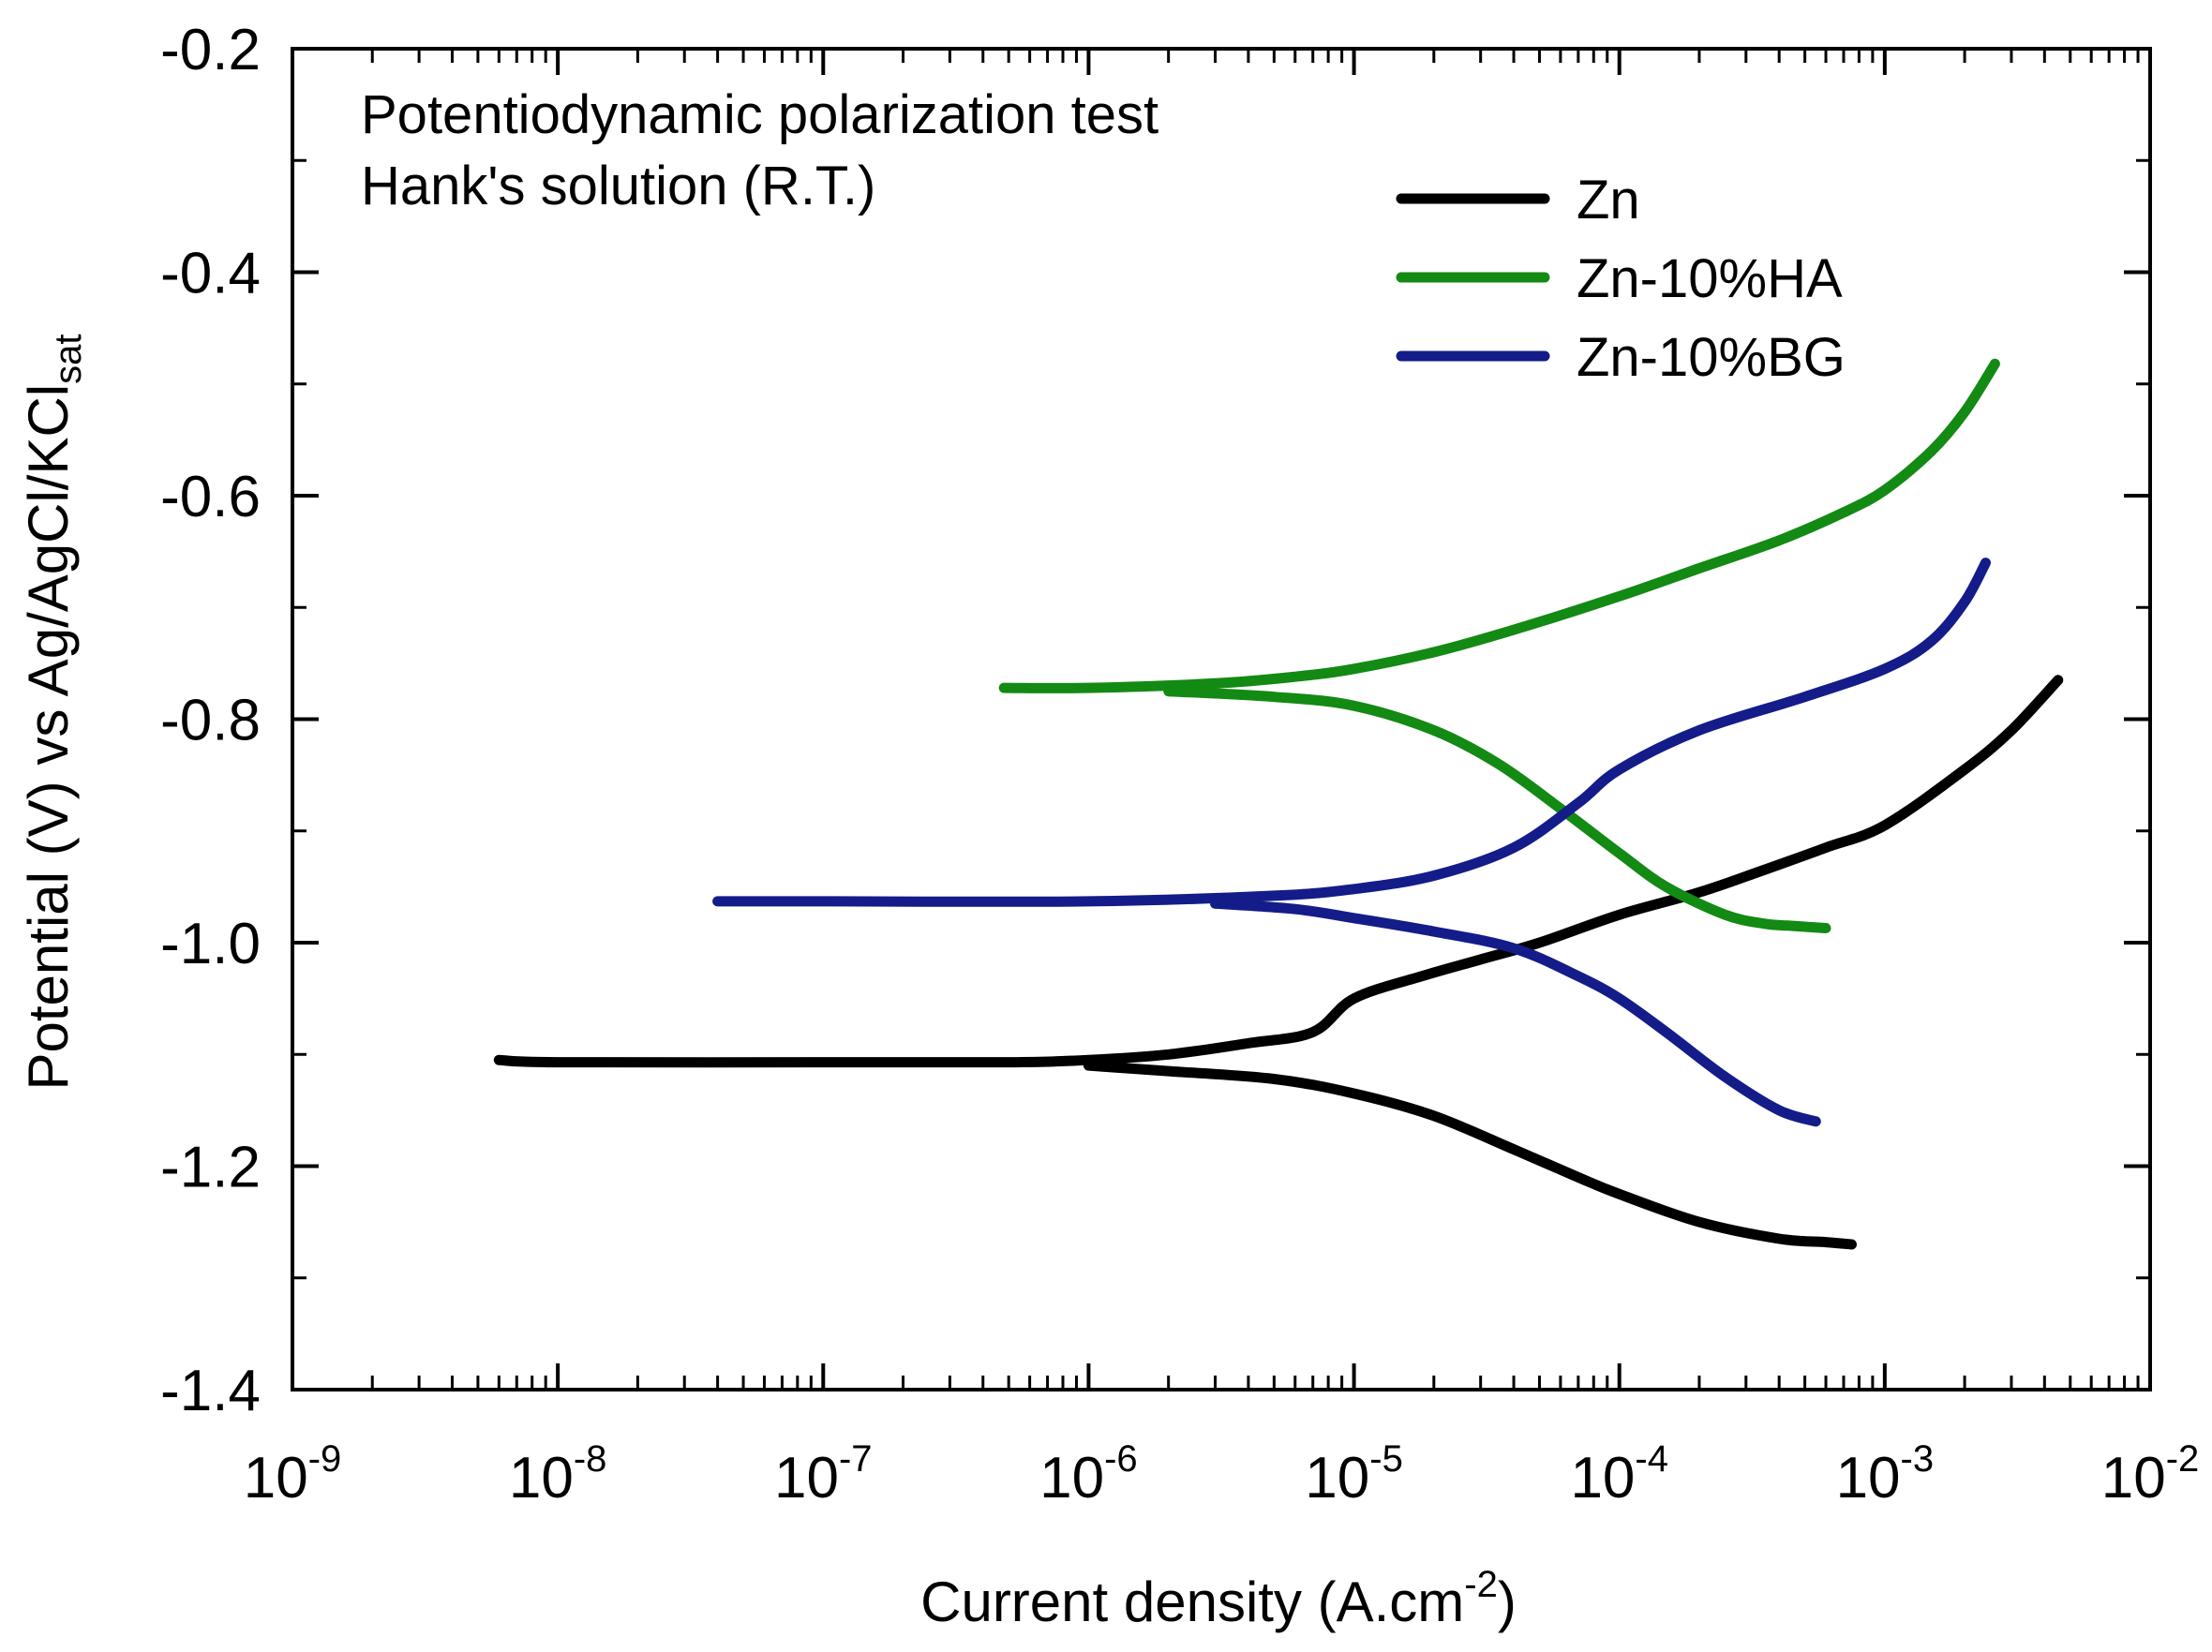 The image size is (2212, 1652). I want to click on y-tick-label: -0.8, so click(210, 721).